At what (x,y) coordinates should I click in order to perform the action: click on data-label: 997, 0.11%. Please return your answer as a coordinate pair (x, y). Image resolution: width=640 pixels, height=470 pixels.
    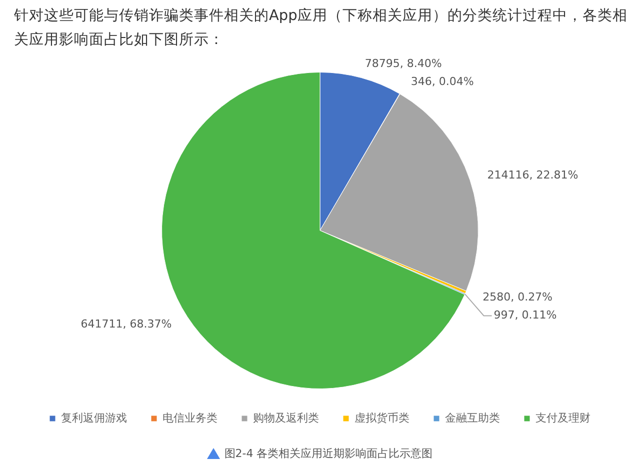
    Looking at the image, I should click on (525, 315).